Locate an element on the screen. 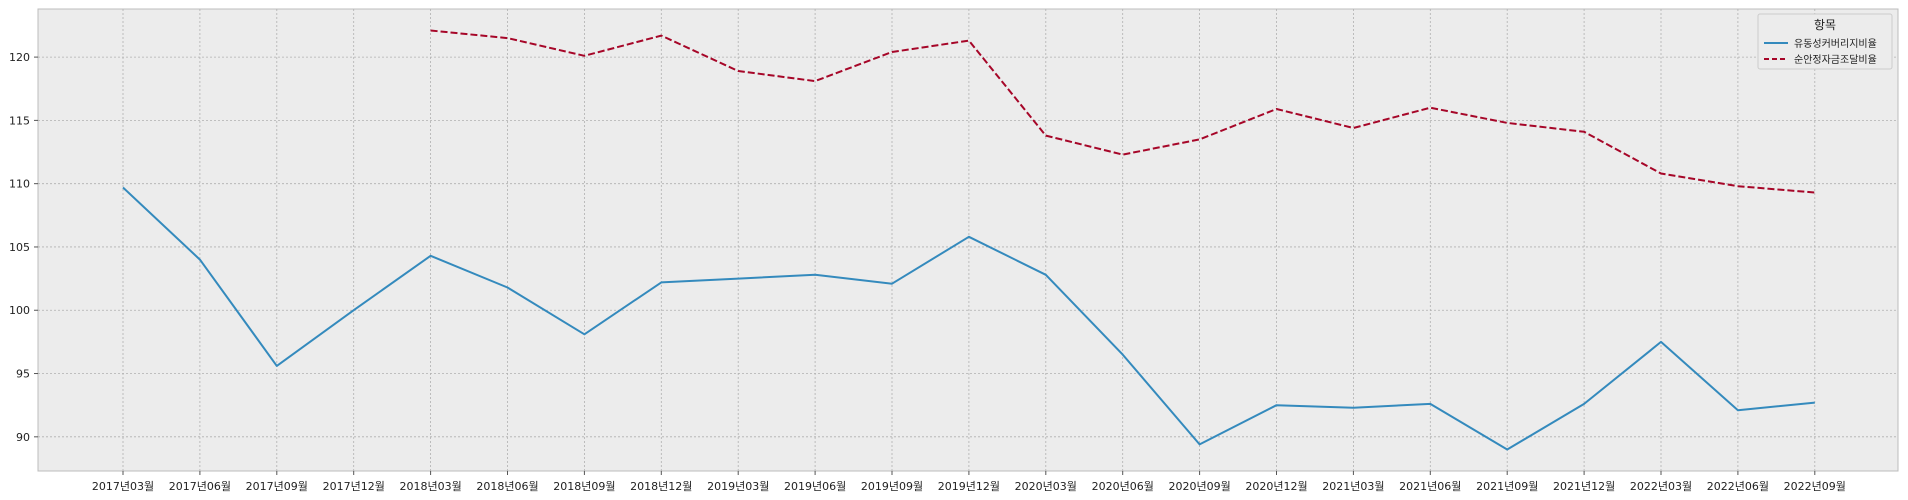  y-tick-label: 95 is located at coordinates (23, 374).